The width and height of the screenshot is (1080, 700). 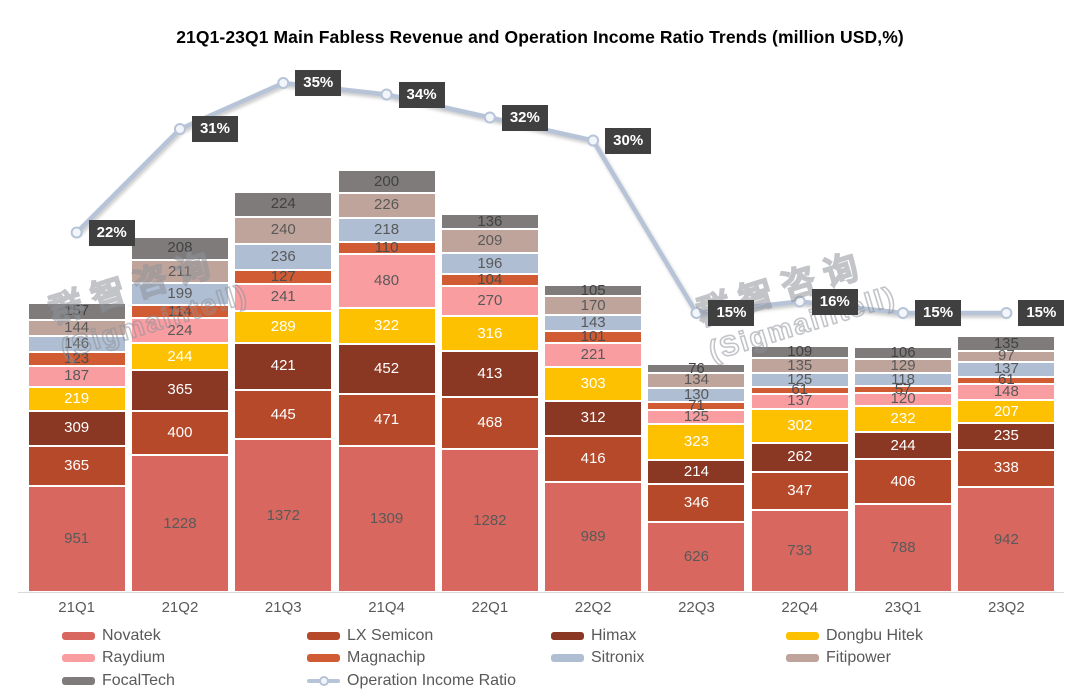 What do you see at coordinates (180, 433) in the screenshot?
I see `bar-value-label: 400` at bounding box center [180, 433].